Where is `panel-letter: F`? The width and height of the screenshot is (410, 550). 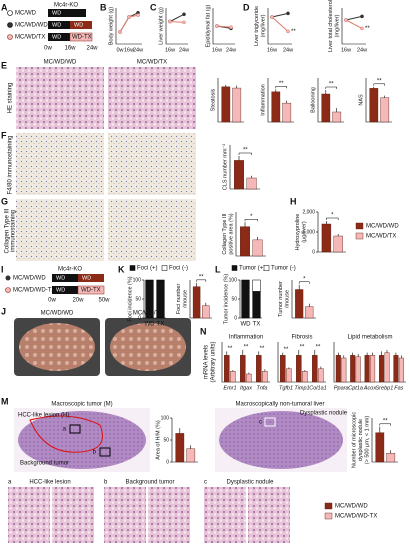
panel-letter: F is located at coordinates (4, 135).